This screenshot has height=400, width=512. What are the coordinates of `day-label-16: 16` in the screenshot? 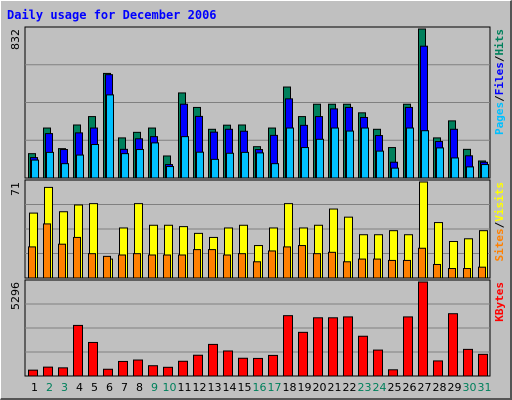 It's located at (260, 387).